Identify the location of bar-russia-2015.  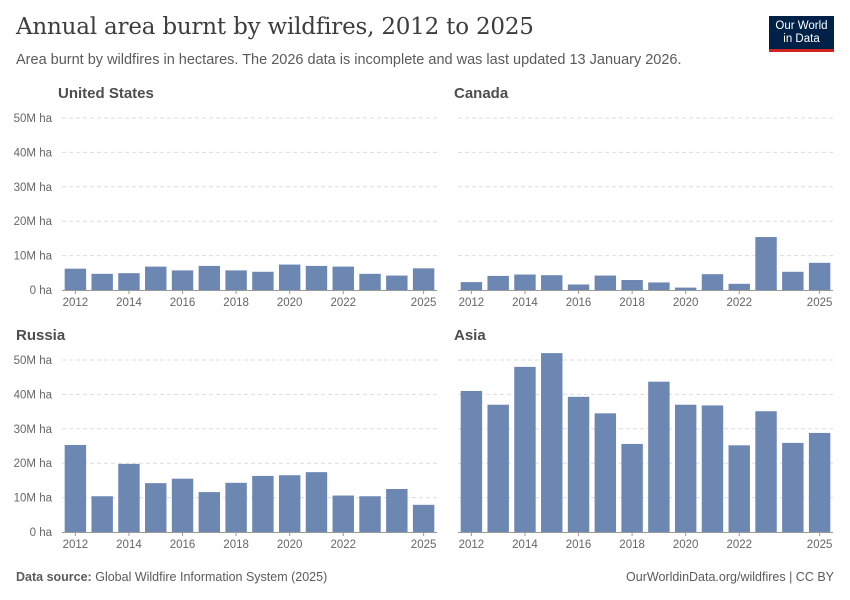
(156, 507).